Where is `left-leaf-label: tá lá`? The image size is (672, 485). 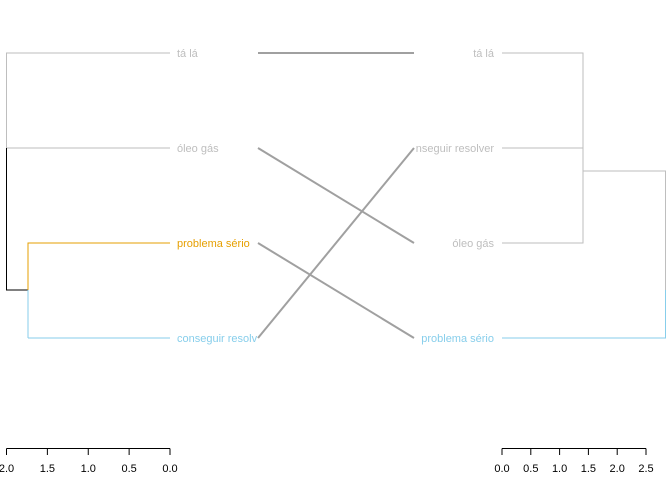
left-leaf-label: tá lá is located at coordinates (188, 54).